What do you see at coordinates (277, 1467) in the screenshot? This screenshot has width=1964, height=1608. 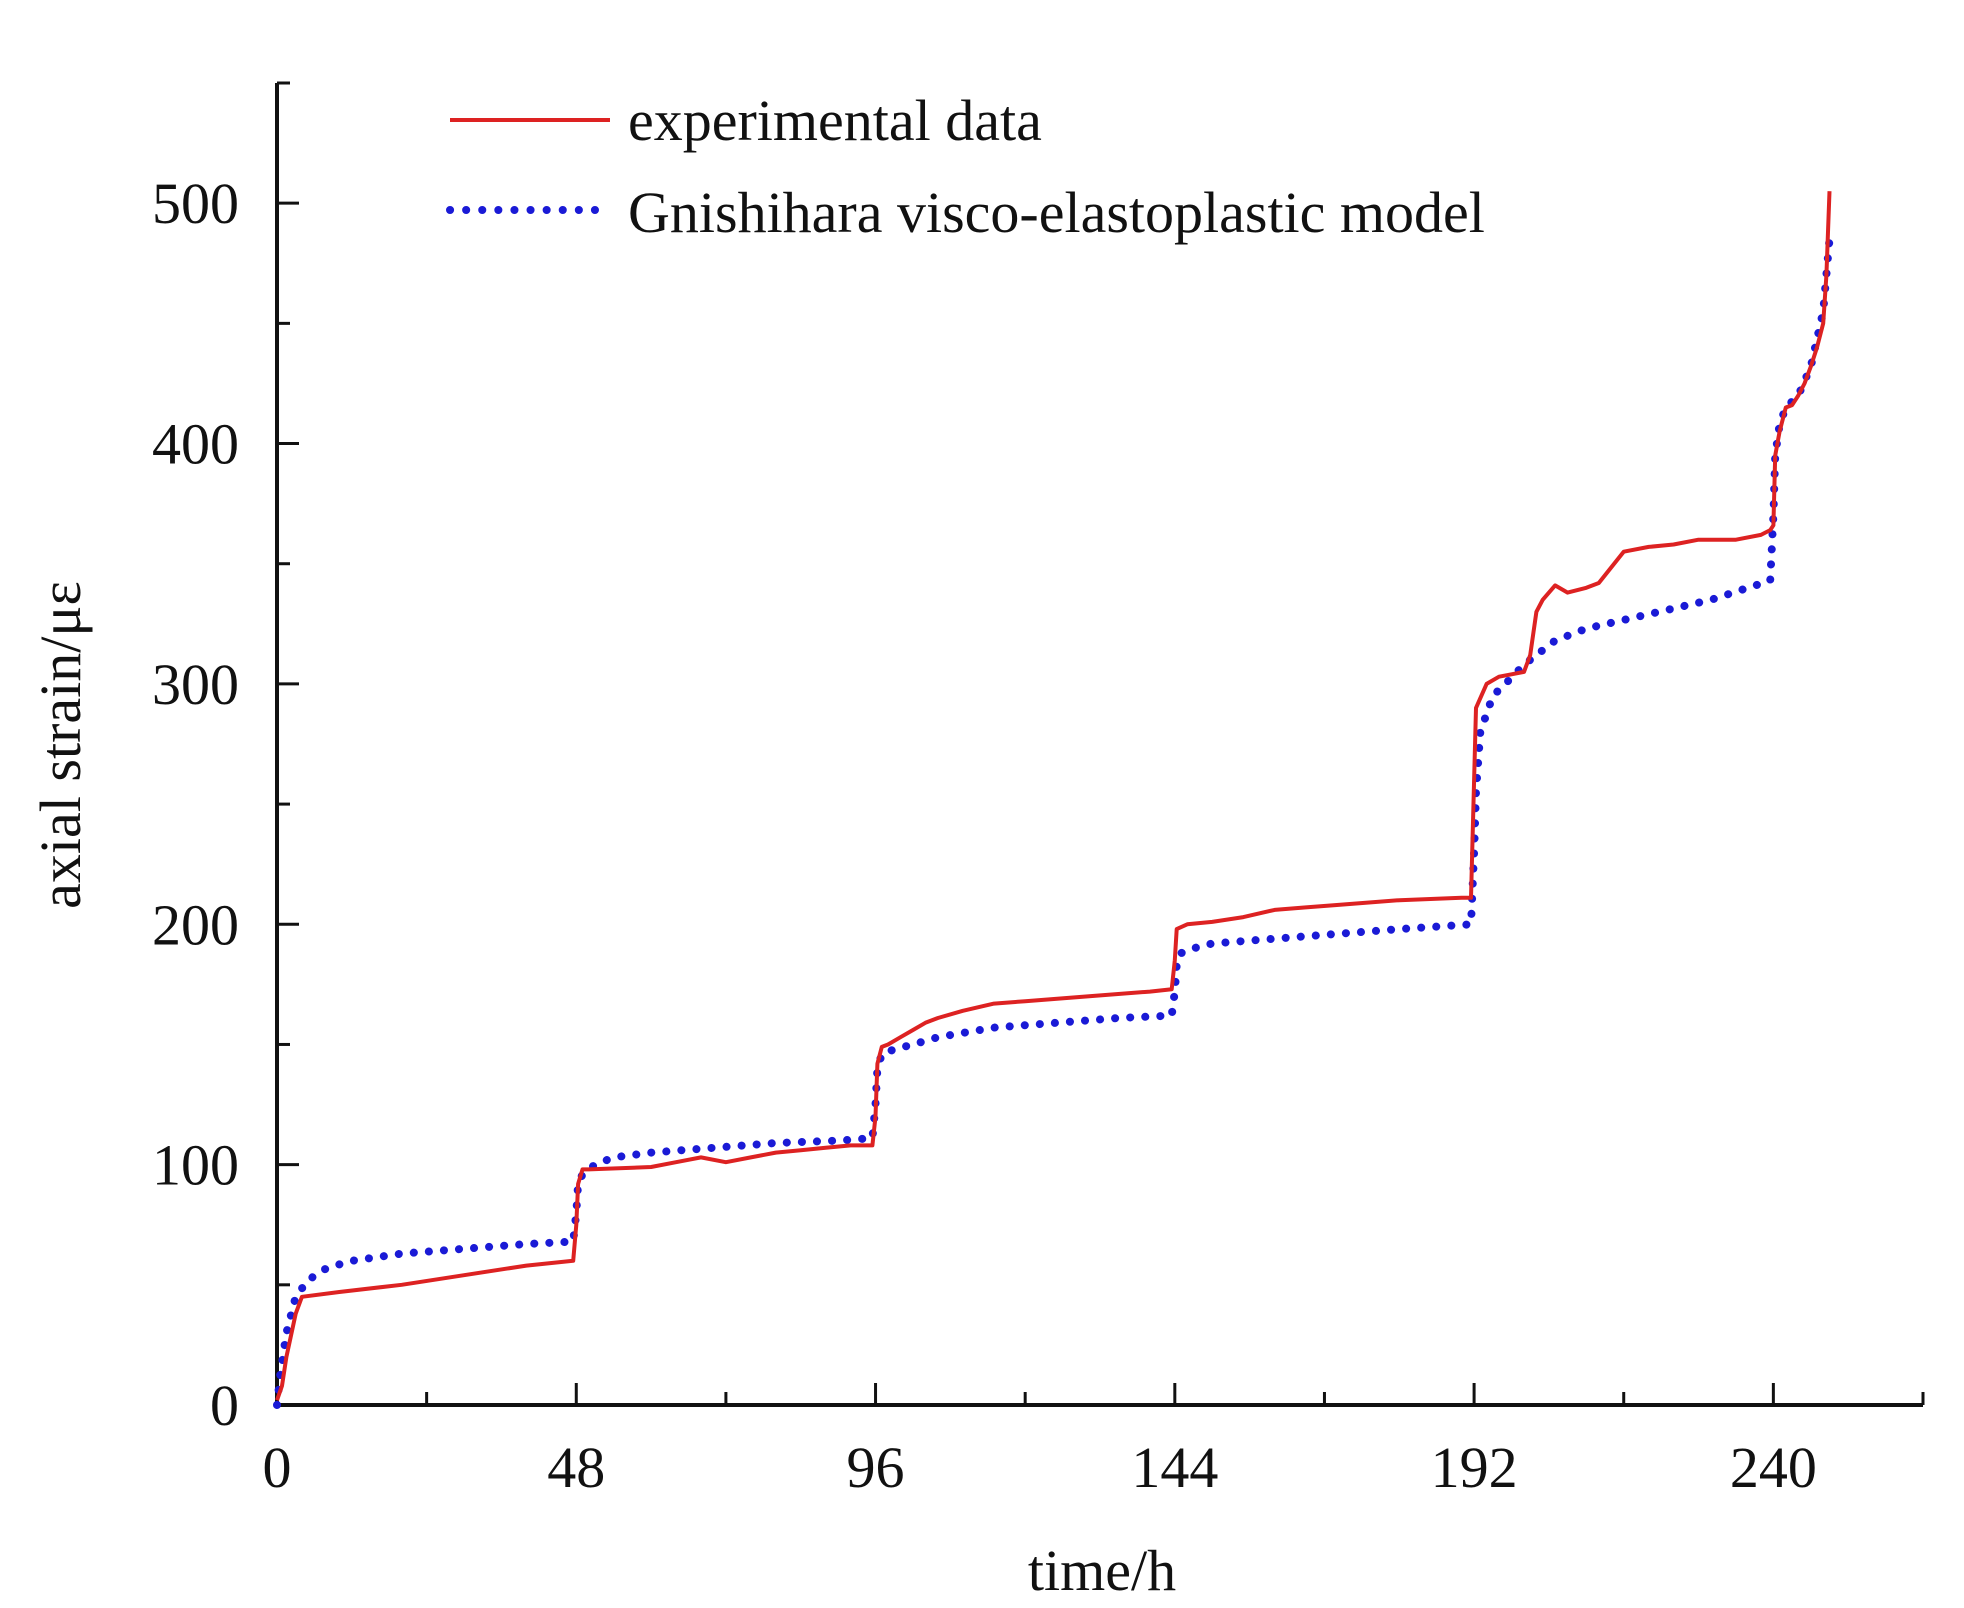 I see `x-tick-label-0: 0` at bounding box center [277, 1467].